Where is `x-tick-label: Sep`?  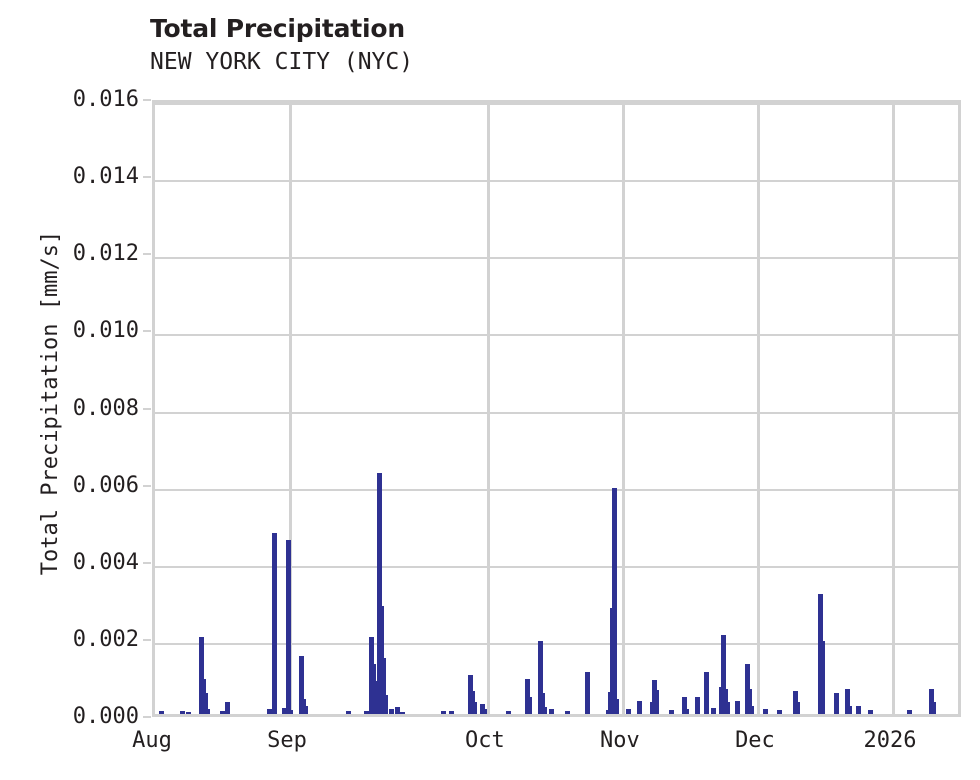
x-tick-label: Sep is located at coordinates (287, 740).